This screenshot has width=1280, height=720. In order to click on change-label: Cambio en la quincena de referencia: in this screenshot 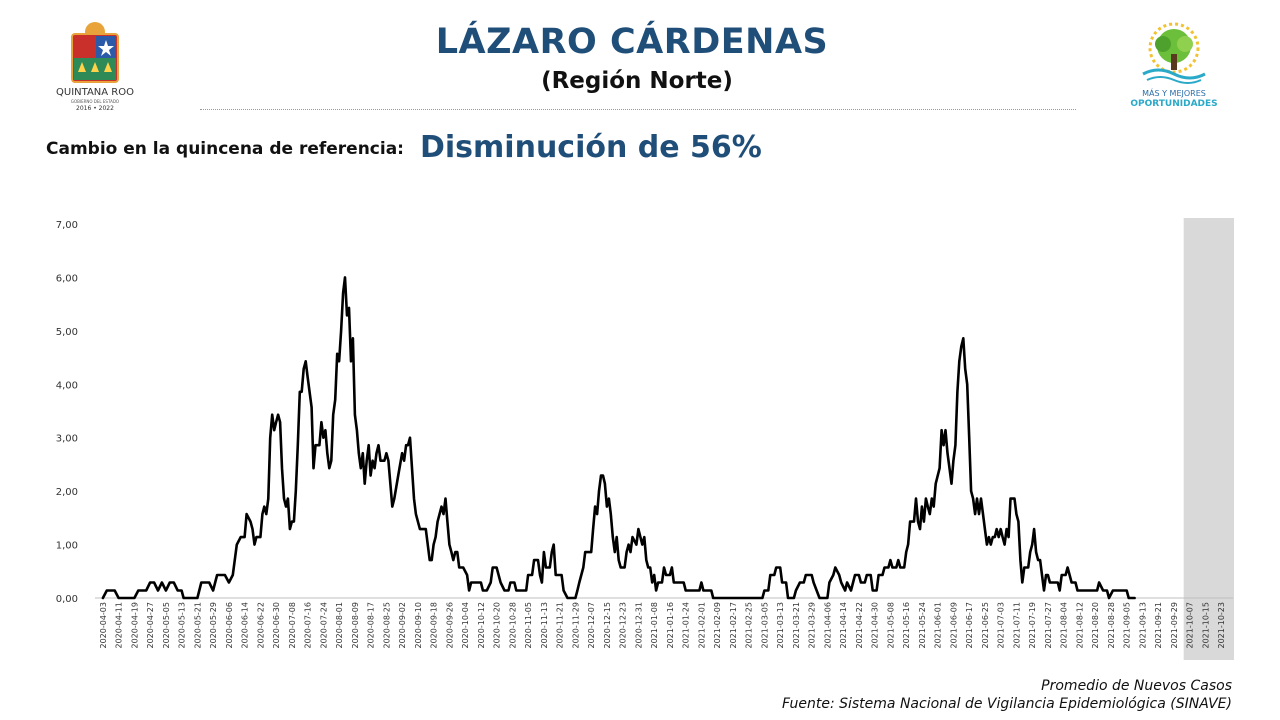, I will do `click(225, 149)`.